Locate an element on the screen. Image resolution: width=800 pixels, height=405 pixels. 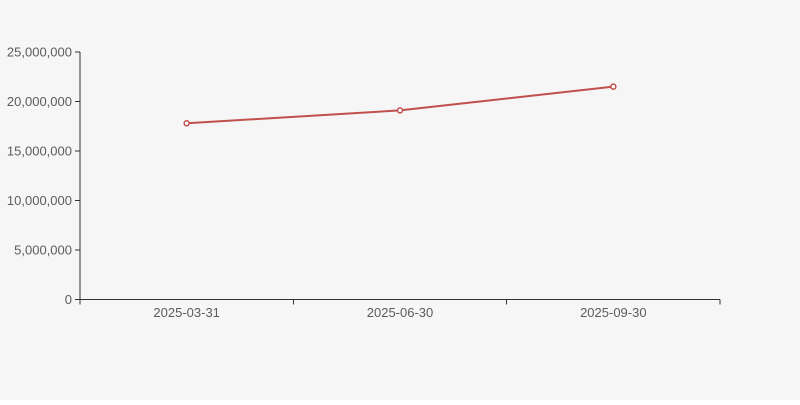
y-axis-tick-label: 5,000,000 is located at coordinates (43, 250).